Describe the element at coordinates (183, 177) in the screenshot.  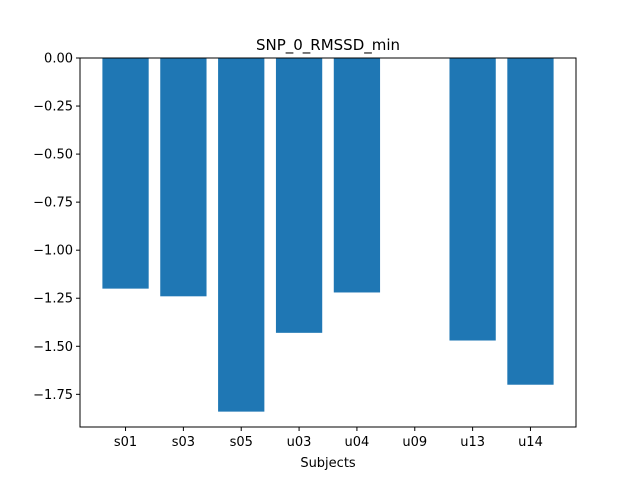
I see `bar-s03` at that location.